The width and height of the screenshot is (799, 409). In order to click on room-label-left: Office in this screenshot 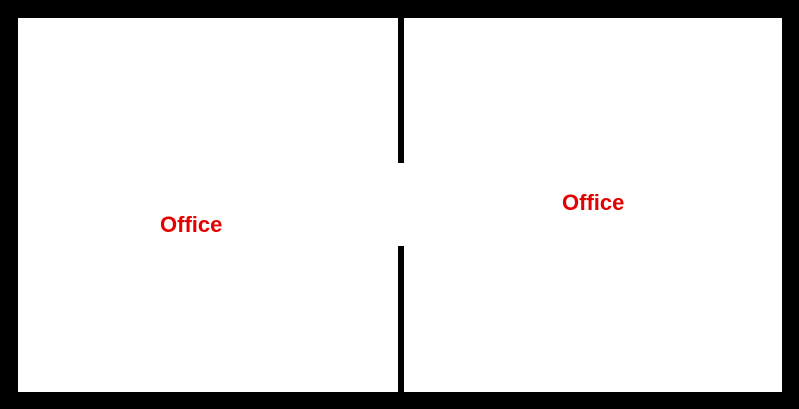, I will do `click(191, 224)`.